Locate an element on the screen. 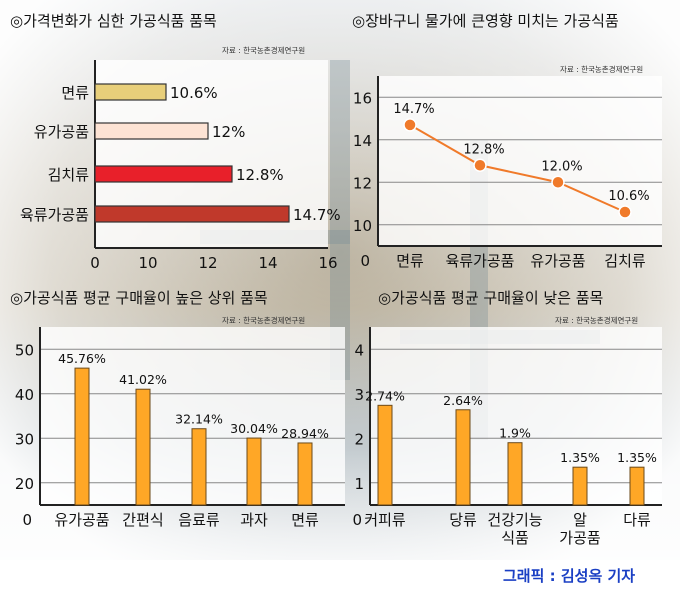 This screenshot has height=595, width=680. chart-title: ◎가공식품 평균 구매율이 높은 상위 품목 is located at coordinates (139, 298).